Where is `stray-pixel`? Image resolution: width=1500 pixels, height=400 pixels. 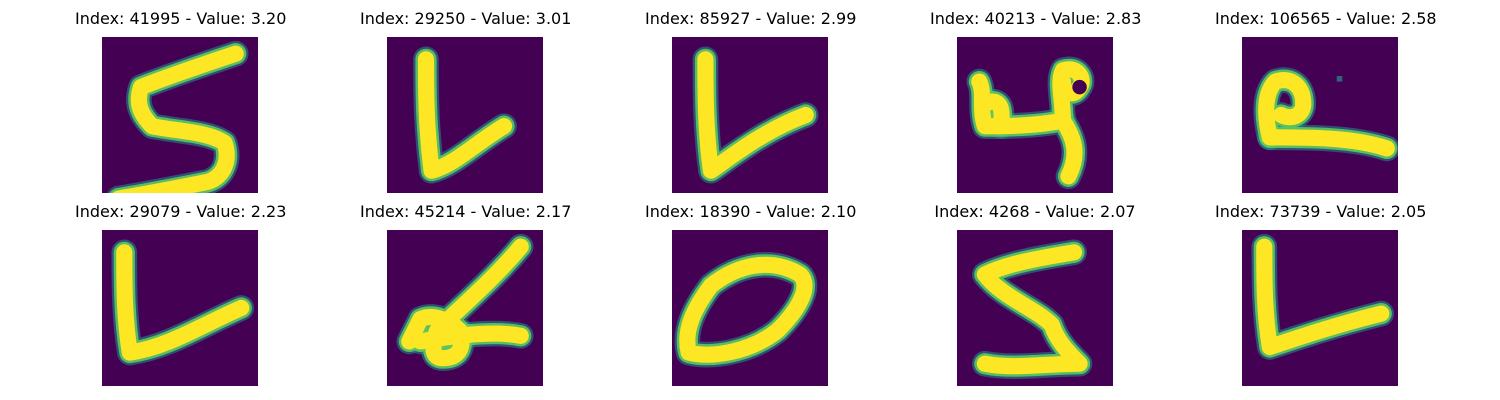
stray-pixel is located at coordinates (1339, 79).